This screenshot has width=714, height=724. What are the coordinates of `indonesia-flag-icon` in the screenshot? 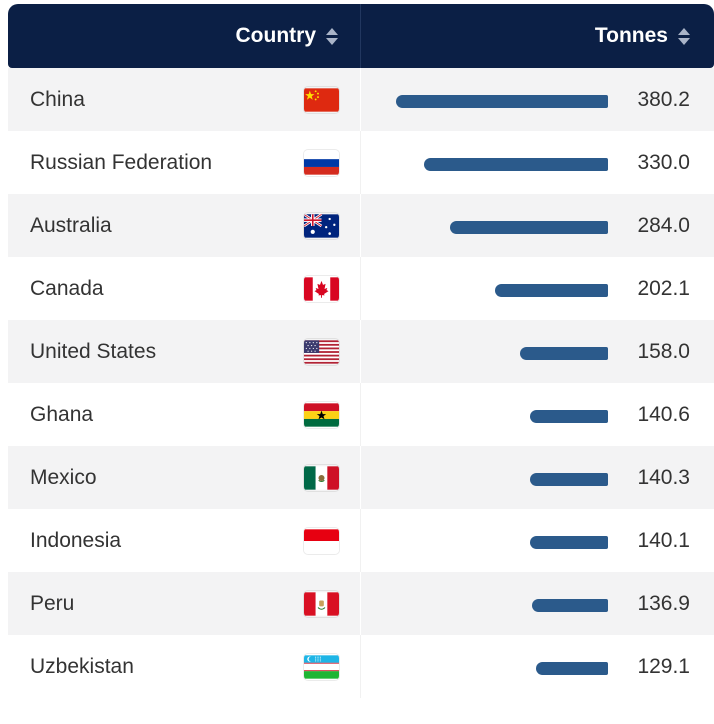 It's located at (321, 541).